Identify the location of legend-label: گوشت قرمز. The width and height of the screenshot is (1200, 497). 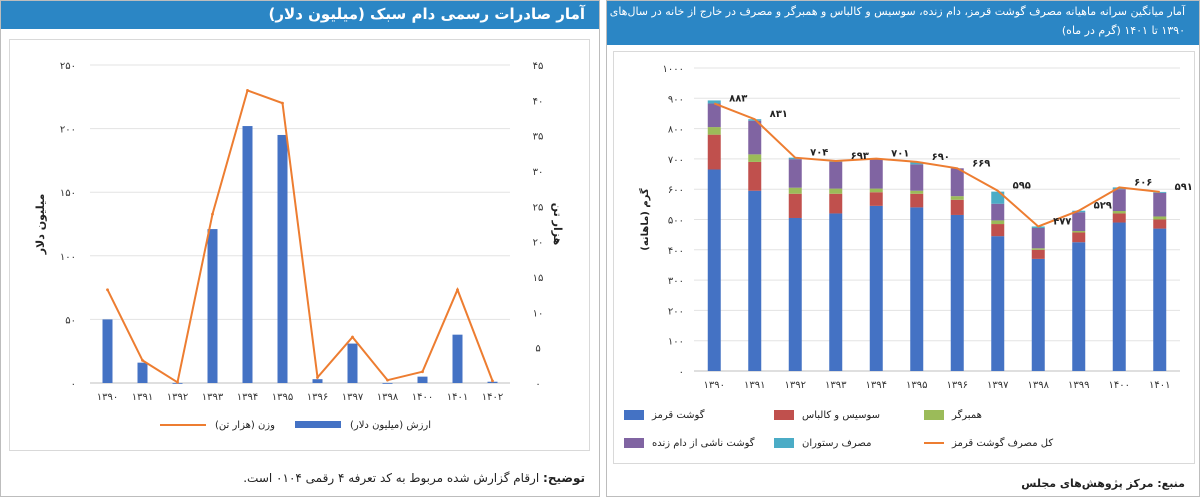
(678, 415).